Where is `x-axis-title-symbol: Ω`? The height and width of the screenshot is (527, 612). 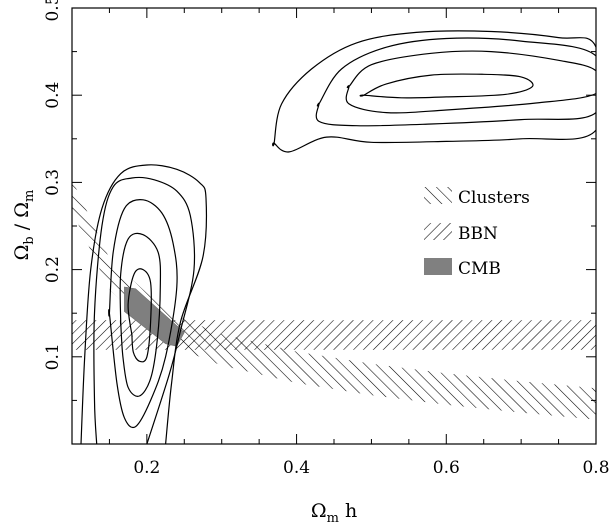
x-axis-title-symbol: Ω is located at coordinates (319, 511).